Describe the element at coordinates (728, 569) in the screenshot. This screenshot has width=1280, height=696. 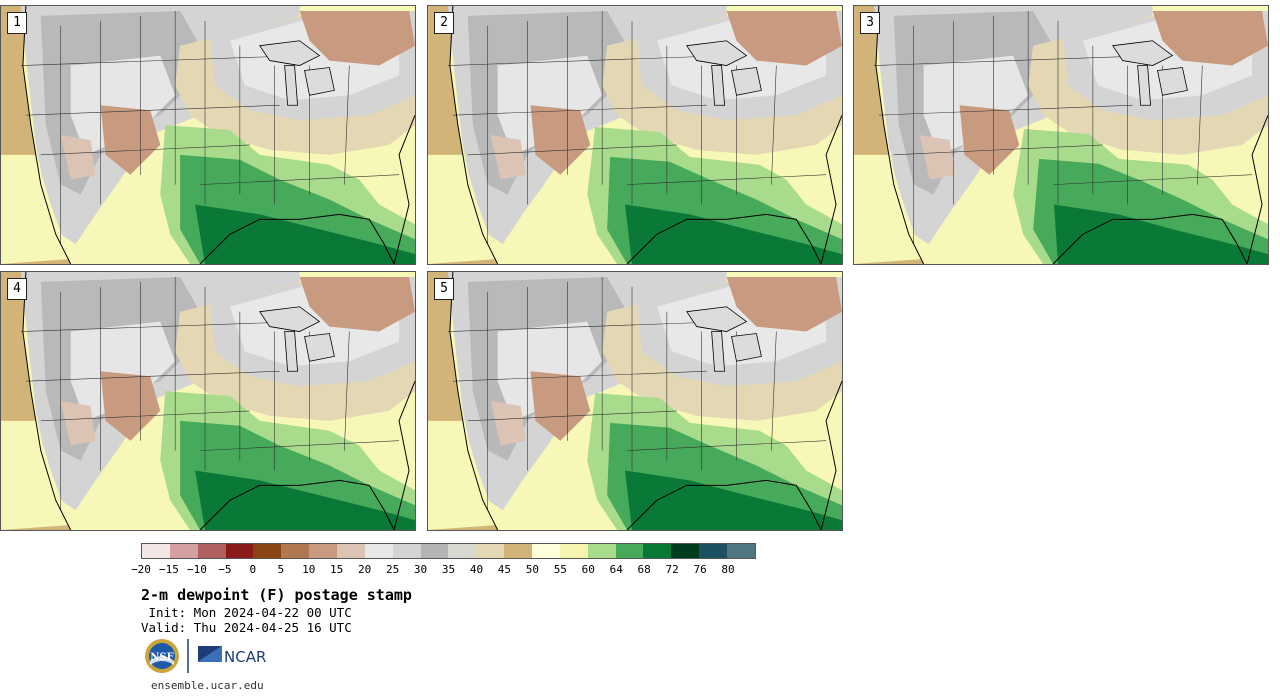
I see `colorbar-tick-label: 80` at that location.